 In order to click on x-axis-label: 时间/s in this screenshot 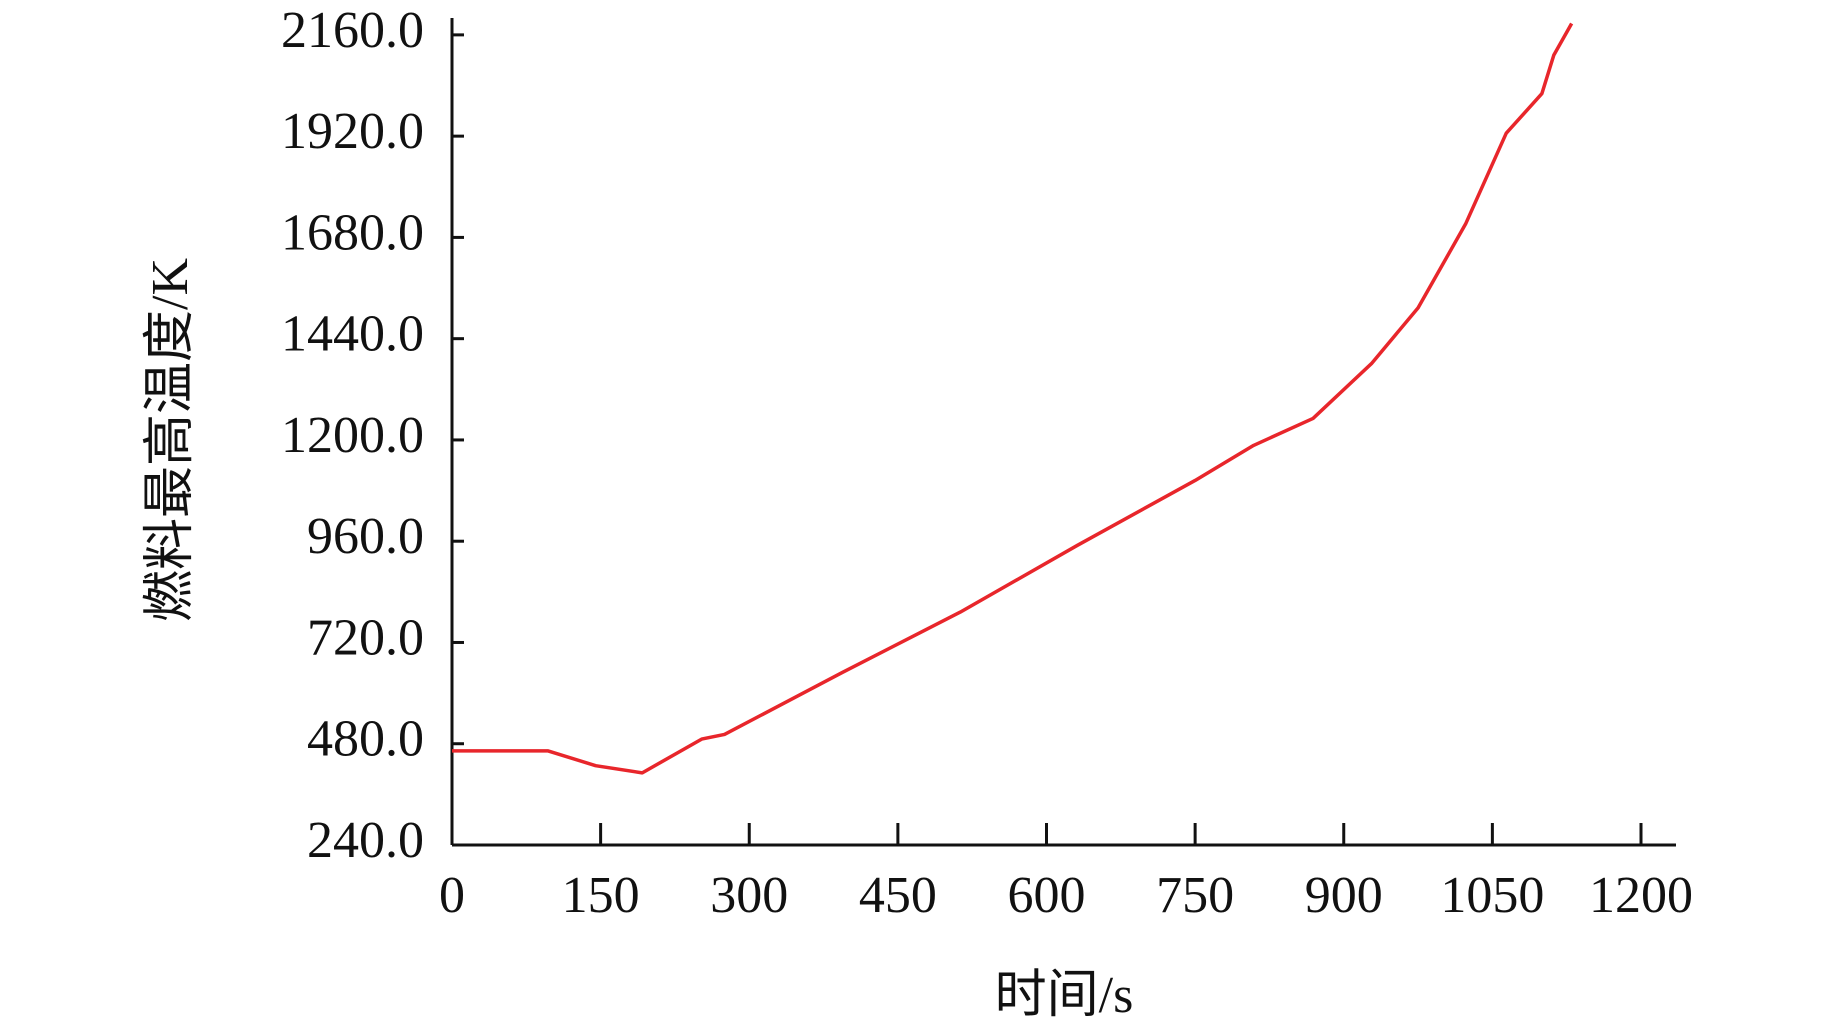, I will do `click(1064, 995)`.